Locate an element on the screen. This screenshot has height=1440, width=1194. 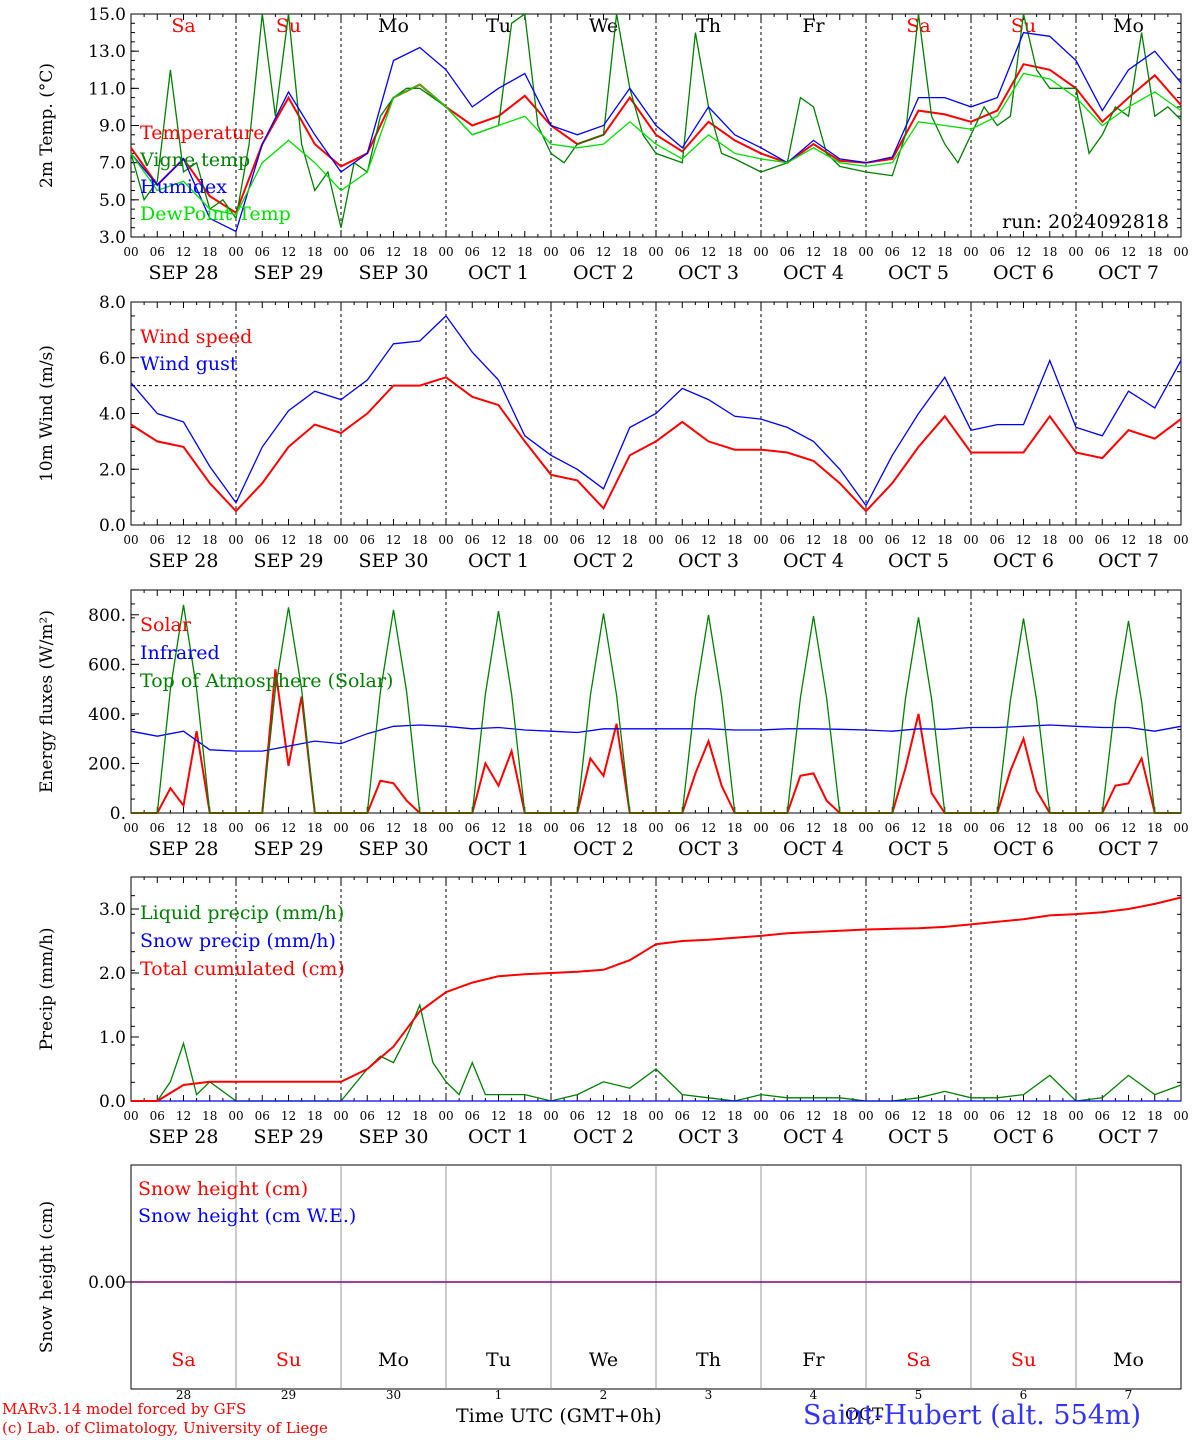
date-label: OCT 3 is located at coordinates (708, 1137).